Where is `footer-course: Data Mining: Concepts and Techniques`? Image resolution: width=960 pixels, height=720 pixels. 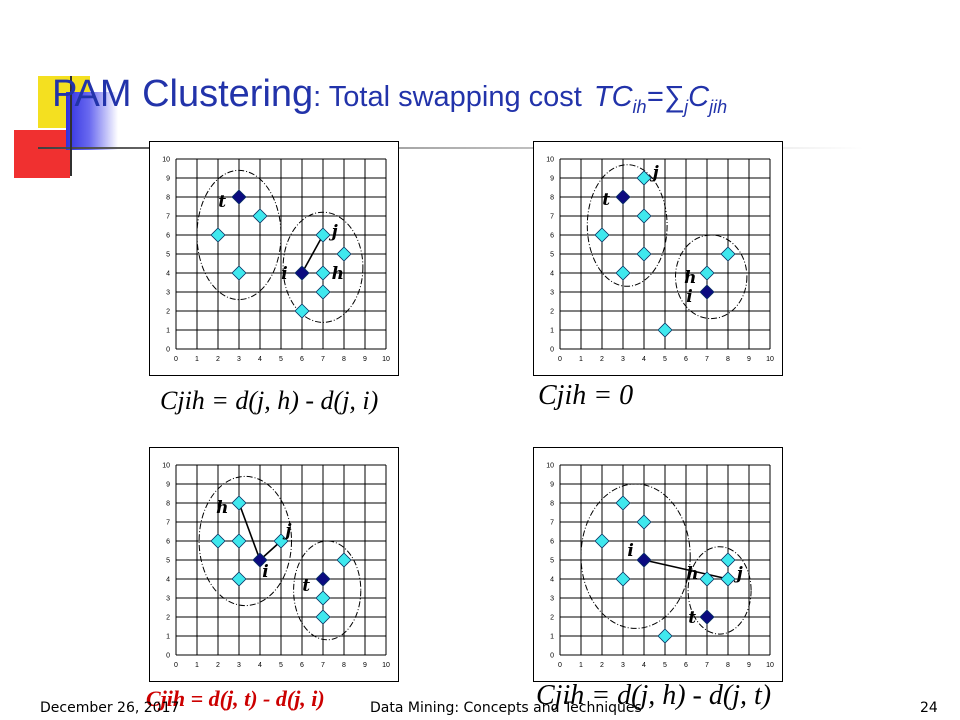
footer-course: Data Mining: Concepts and Techniques is located at coordinates (506, 708).